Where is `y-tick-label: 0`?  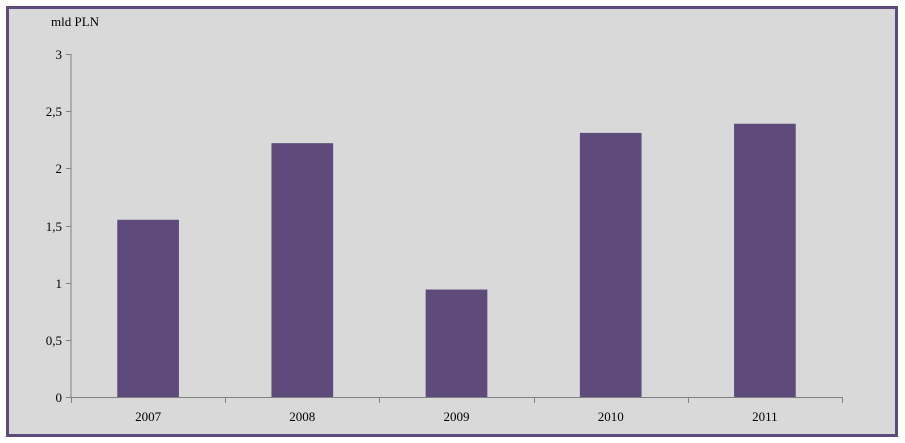
y-tick-label: 0 is located at coordinates (59, 397).